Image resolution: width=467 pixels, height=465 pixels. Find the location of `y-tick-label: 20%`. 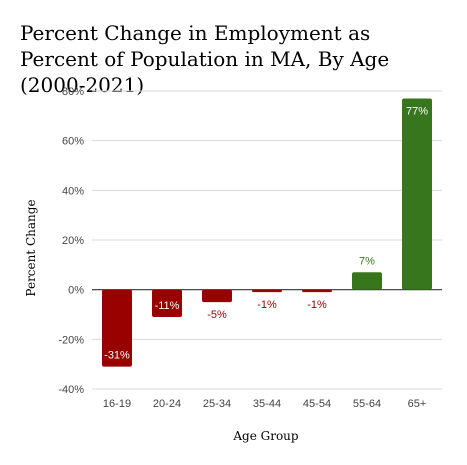

y-tick-label: 20% is located at coordinates (73, 241).